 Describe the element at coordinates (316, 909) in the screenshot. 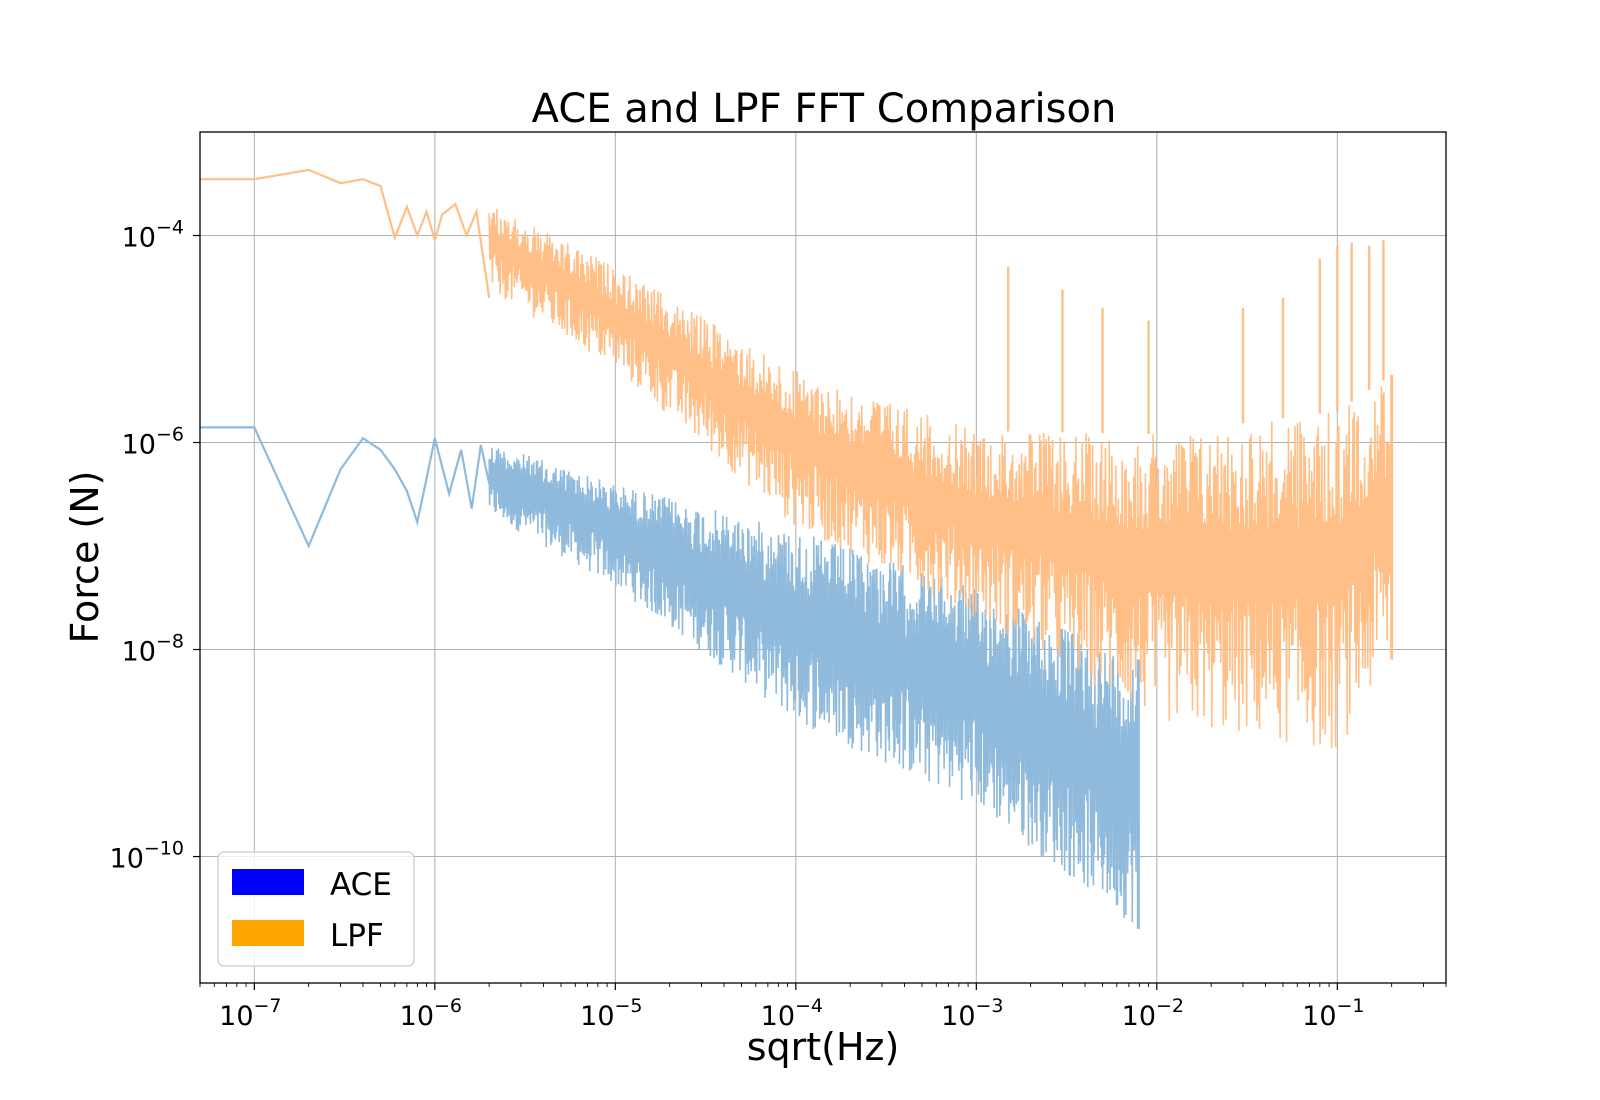

I see `legend: ACE LPF` at that location.